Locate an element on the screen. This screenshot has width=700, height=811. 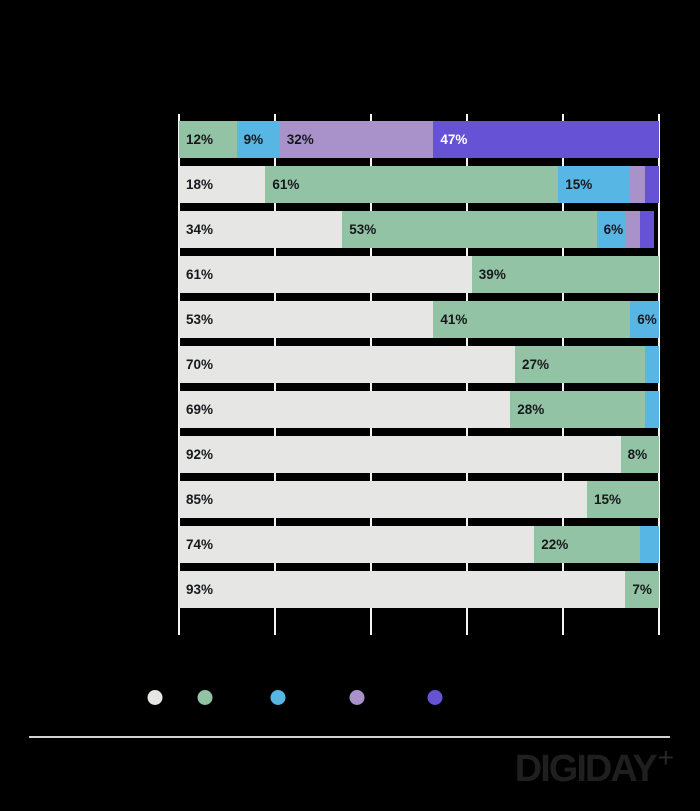
segment-label: 32% is located at coordinates (300, 139).